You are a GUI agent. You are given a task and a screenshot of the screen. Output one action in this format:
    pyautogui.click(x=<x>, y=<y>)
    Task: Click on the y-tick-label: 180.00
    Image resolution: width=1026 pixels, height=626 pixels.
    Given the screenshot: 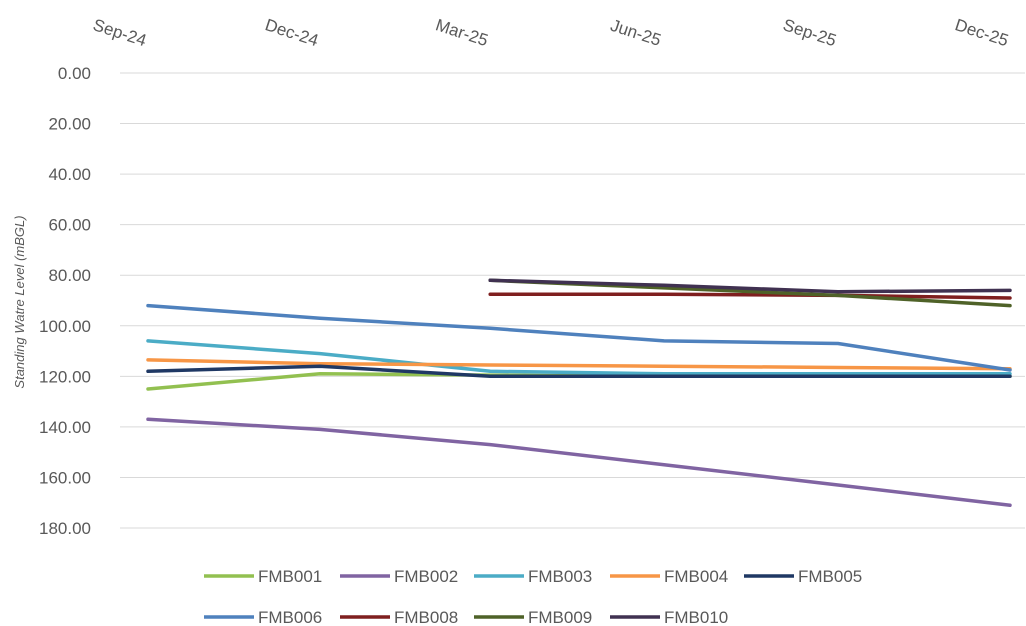 What is the action you would take?
    pyautogui.click(x=65, y=528)
    